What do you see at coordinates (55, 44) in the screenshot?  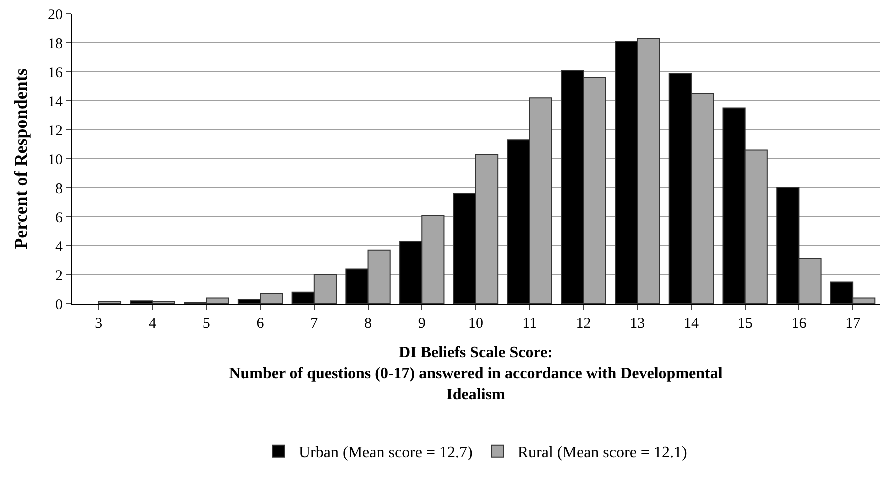 I see `y-tick-label: 18` at bounding box center [55, 44].